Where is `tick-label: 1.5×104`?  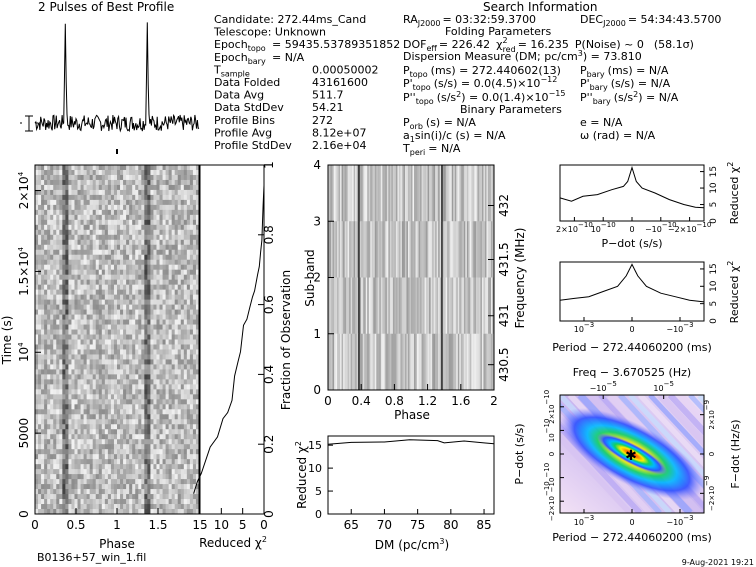
tick-label: 1.5×104 is located at coordinates (24, 270).